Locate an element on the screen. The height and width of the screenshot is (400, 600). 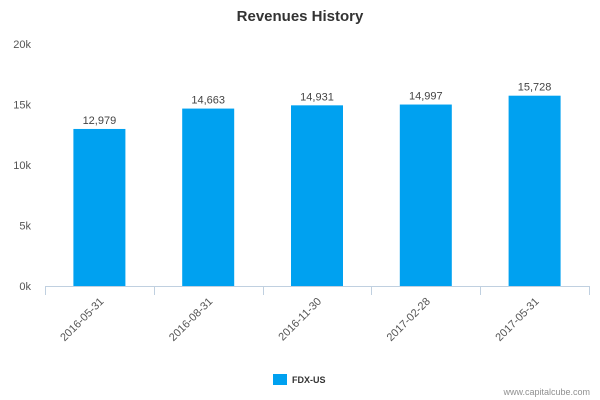
legend: FDX-US is located at coordinates (299, 379).